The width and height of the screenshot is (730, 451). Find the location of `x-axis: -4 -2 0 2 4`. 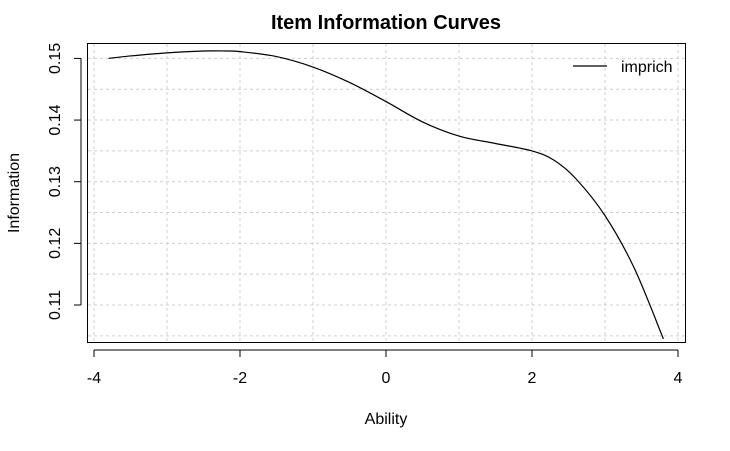

x-axis: -4 -2 0 2 4 is located at coordinates (385, 368).